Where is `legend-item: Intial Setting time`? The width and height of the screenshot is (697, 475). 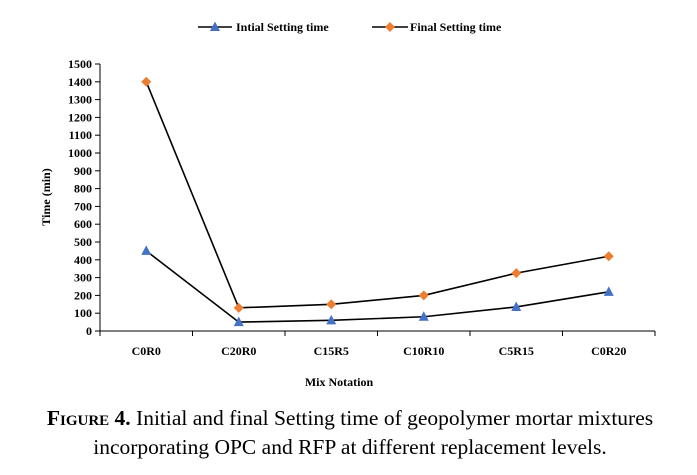
legend-item: Intial Setting time is located at coordinates (263, 27).